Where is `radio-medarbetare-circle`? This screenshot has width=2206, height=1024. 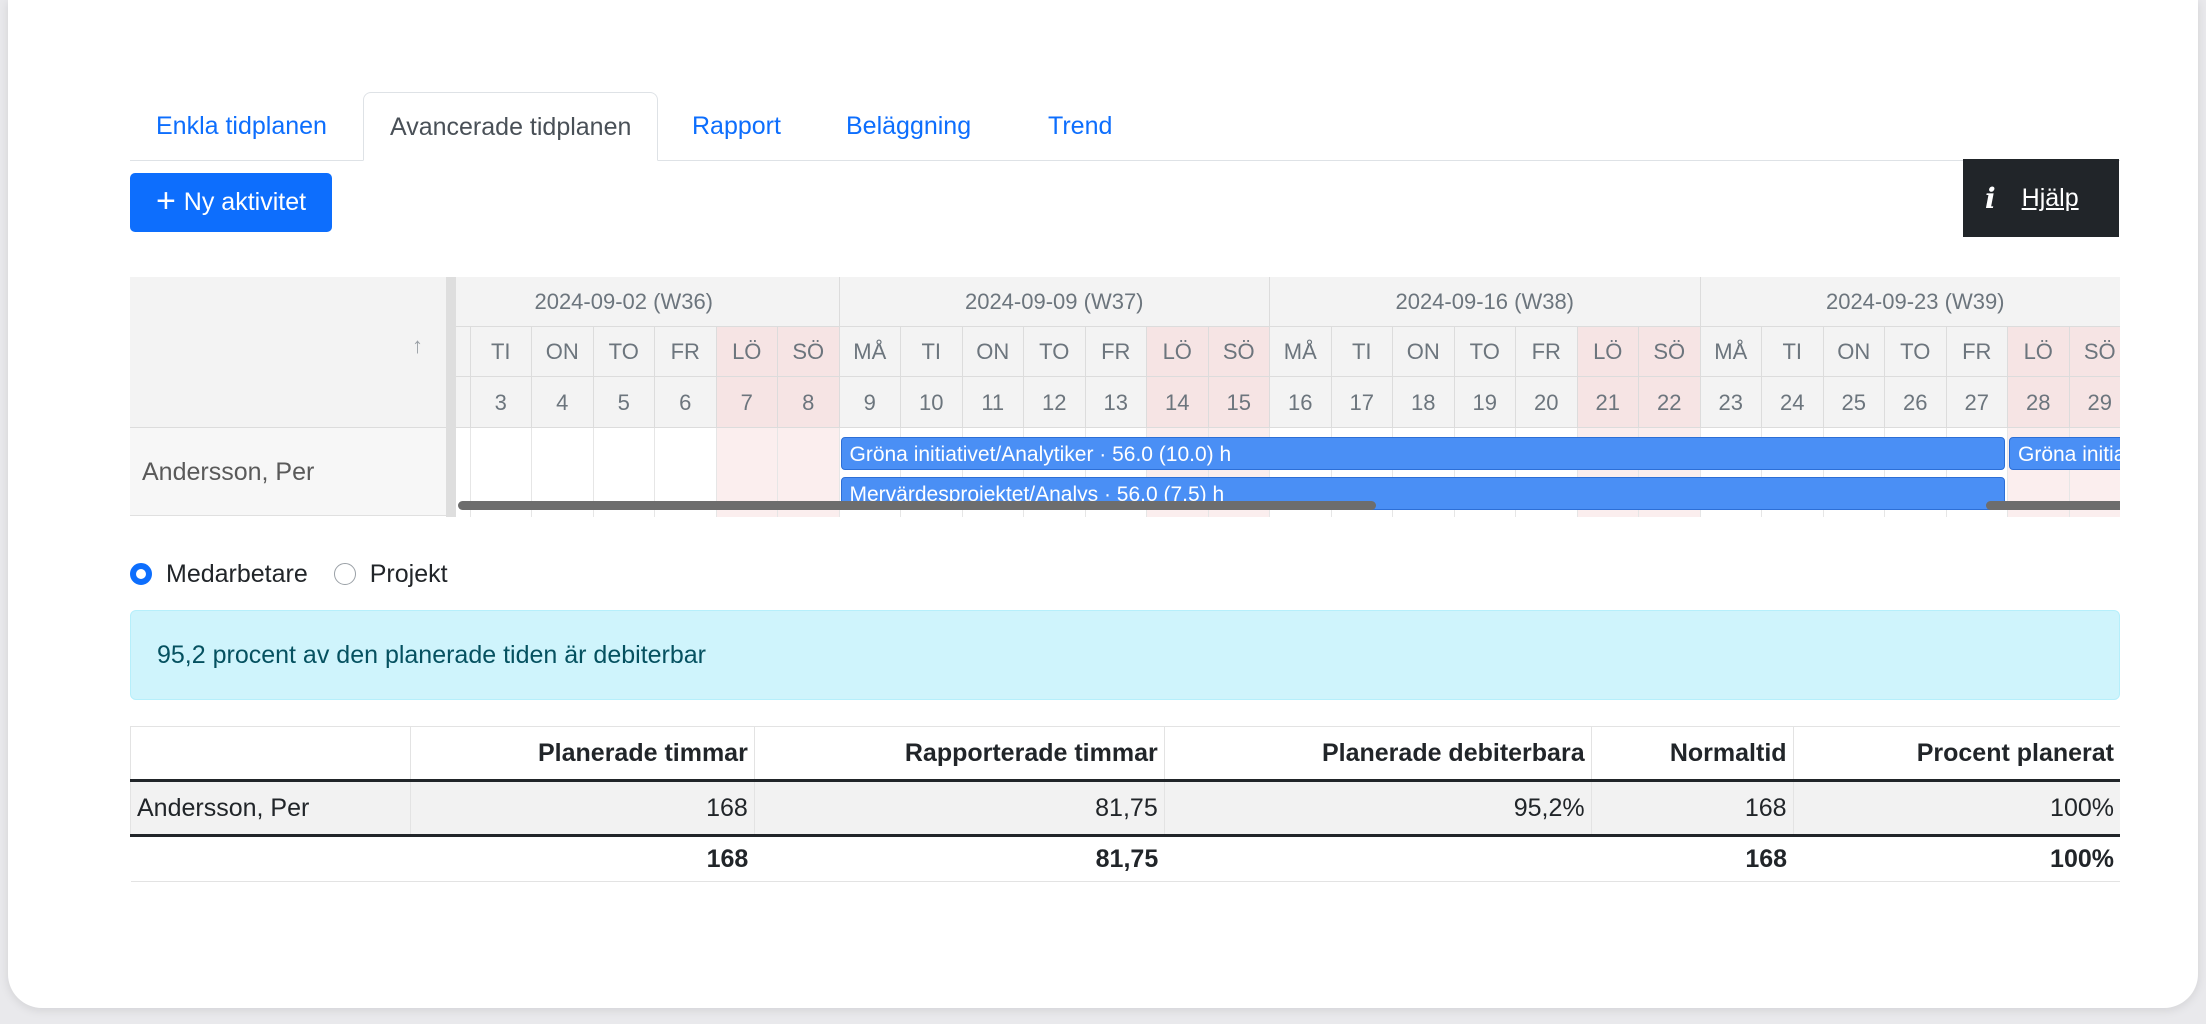 radio-medarbetare-circle is located at coordinates (141, 574).